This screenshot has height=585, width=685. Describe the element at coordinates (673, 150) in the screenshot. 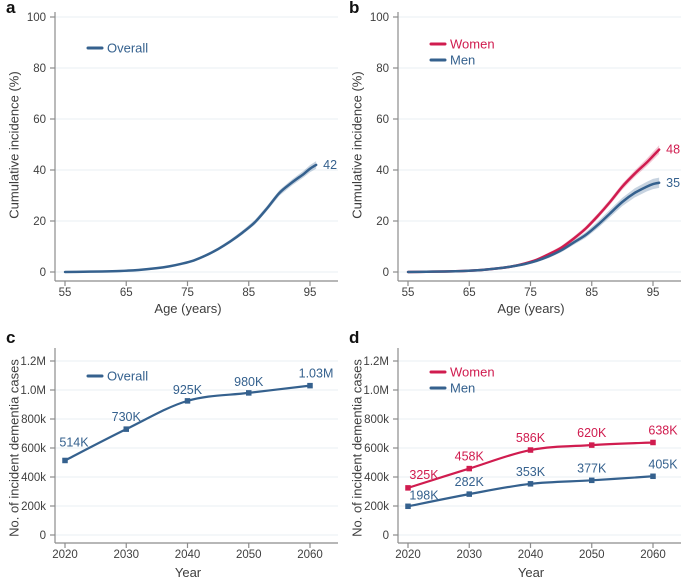

I see `series-end-label-women: 48` at that location.